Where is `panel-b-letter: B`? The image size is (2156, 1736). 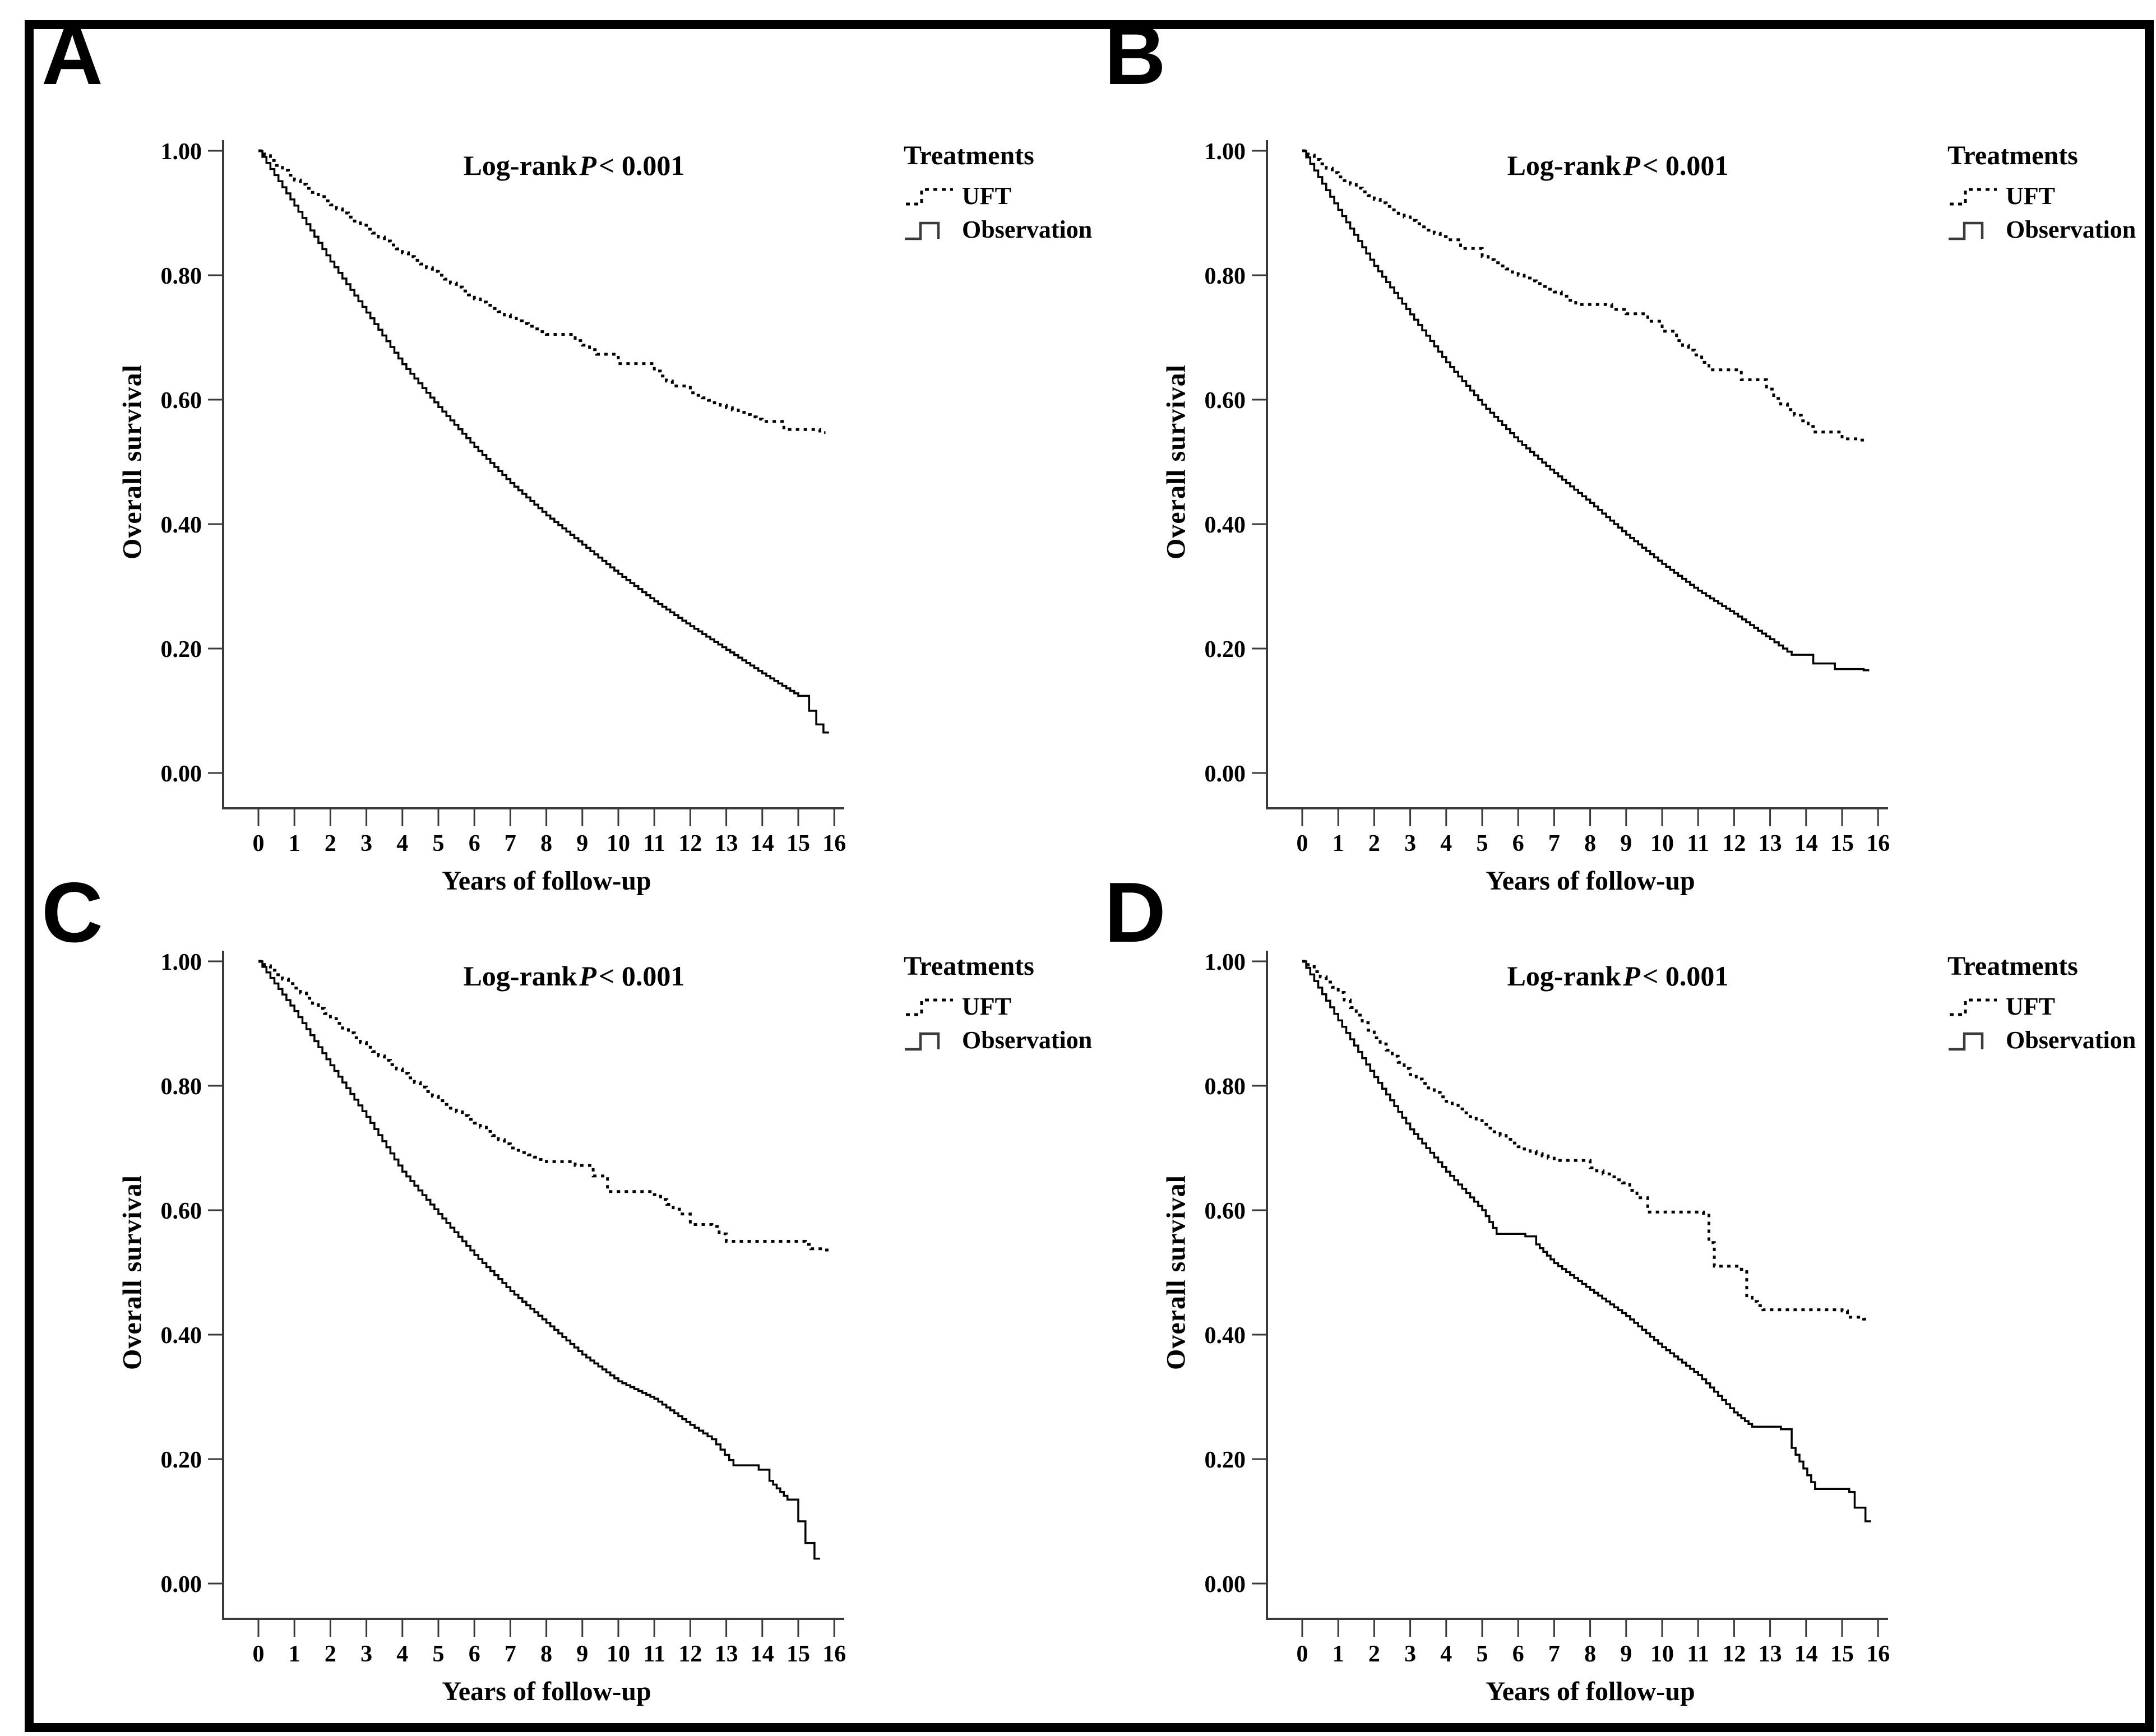
panel-b-letter: B is located at coordinates (1135, 55).